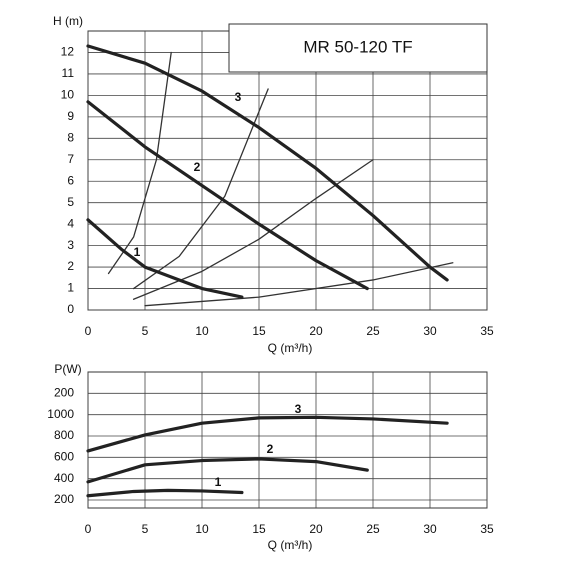  I want to click on y-tick-label: 9, so click(70, 116).